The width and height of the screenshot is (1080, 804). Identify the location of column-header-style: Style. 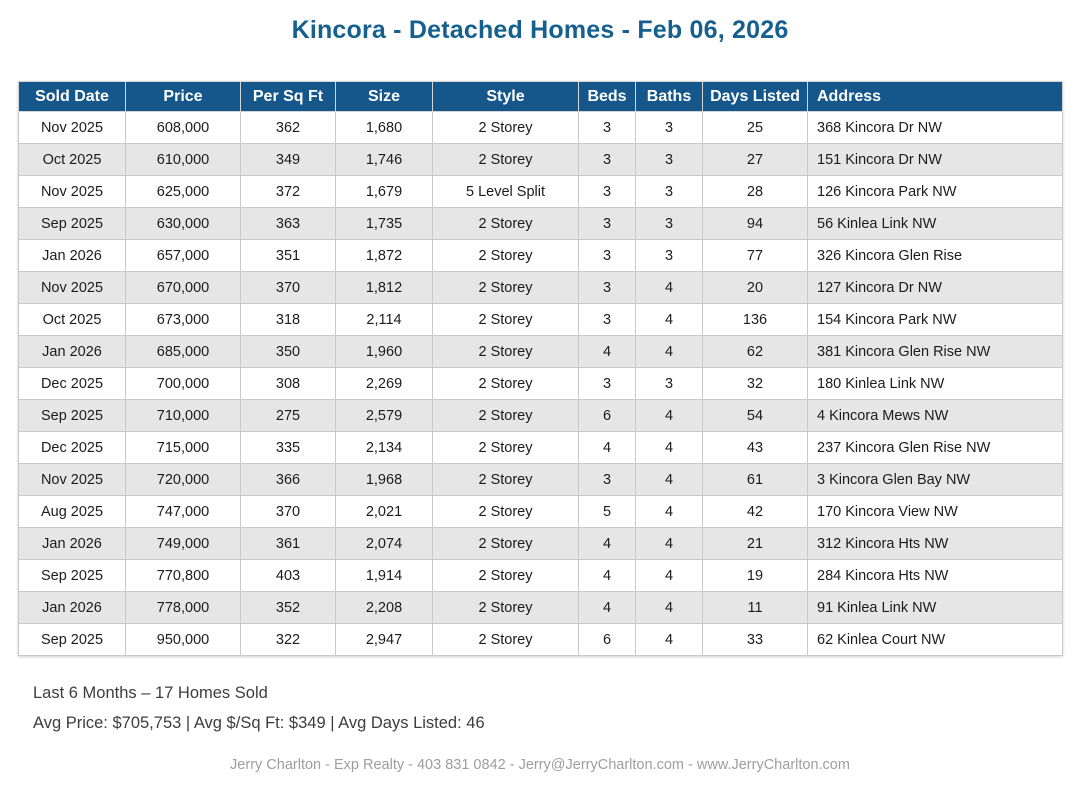
(505, 96).